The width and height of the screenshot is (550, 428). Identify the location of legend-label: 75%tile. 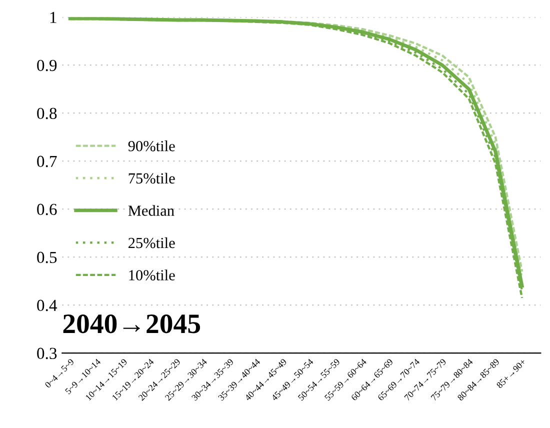
(151, 178).